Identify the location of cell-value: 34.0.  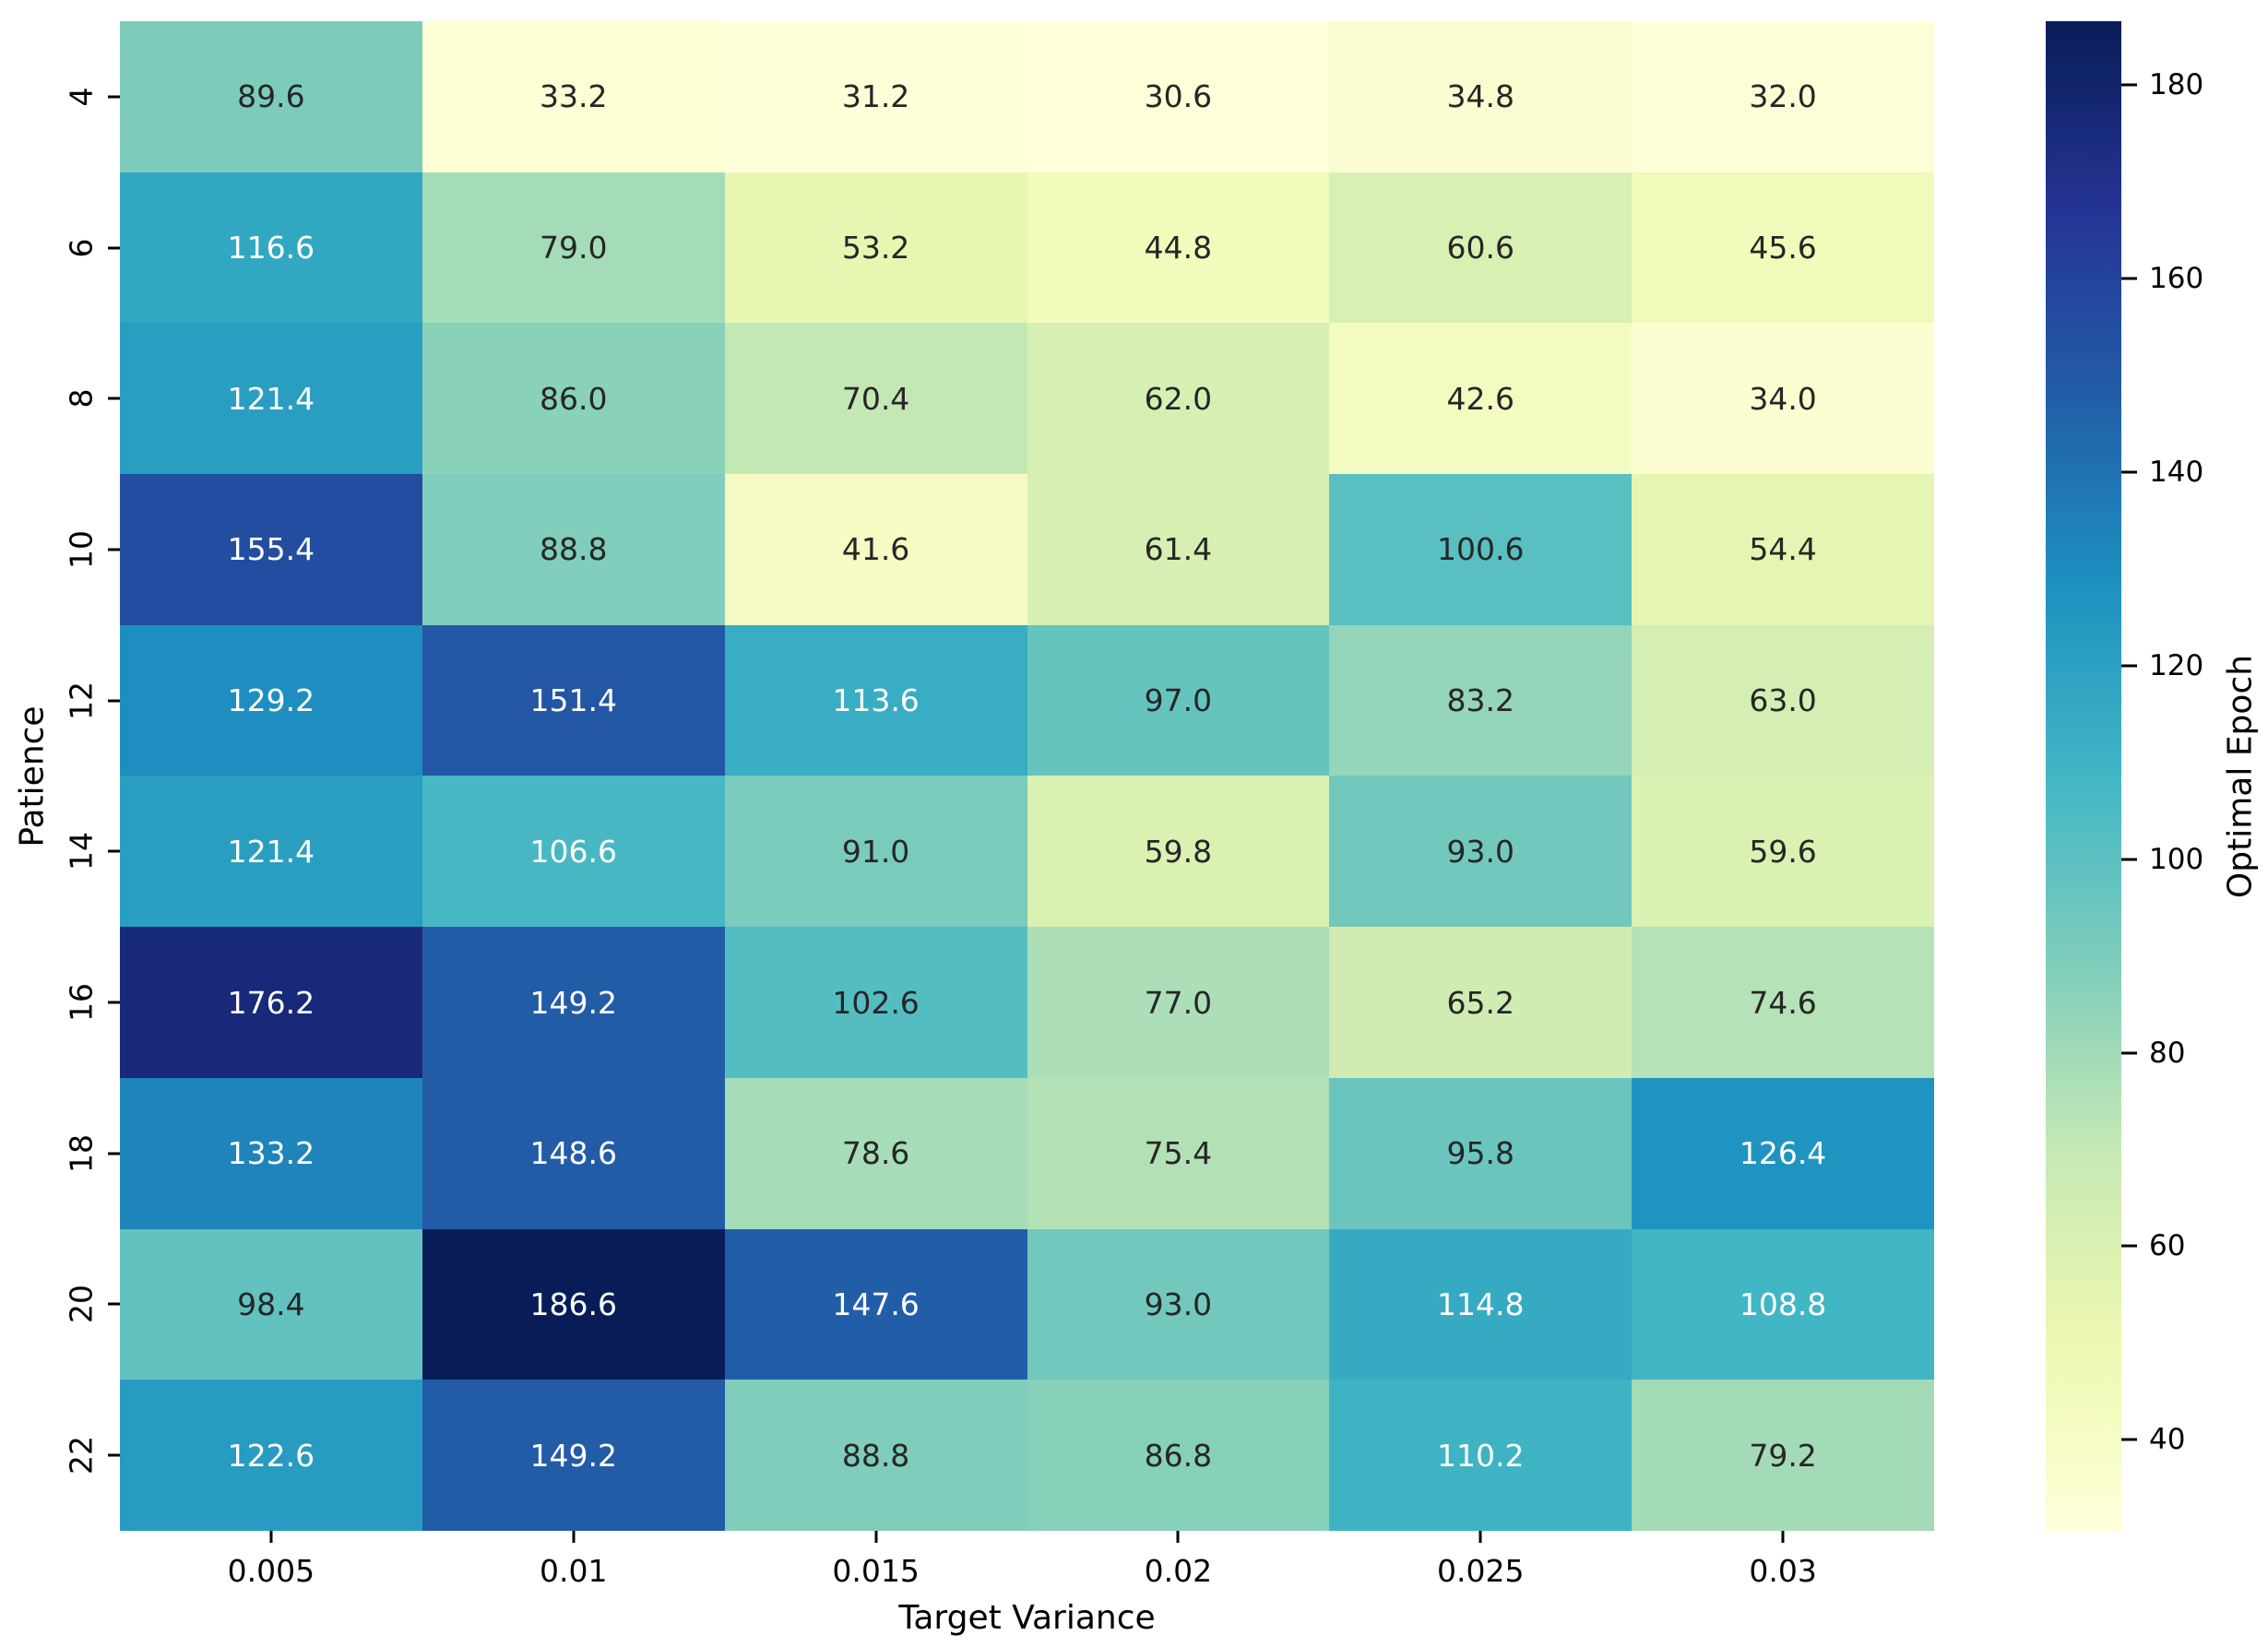
(1783, 399).